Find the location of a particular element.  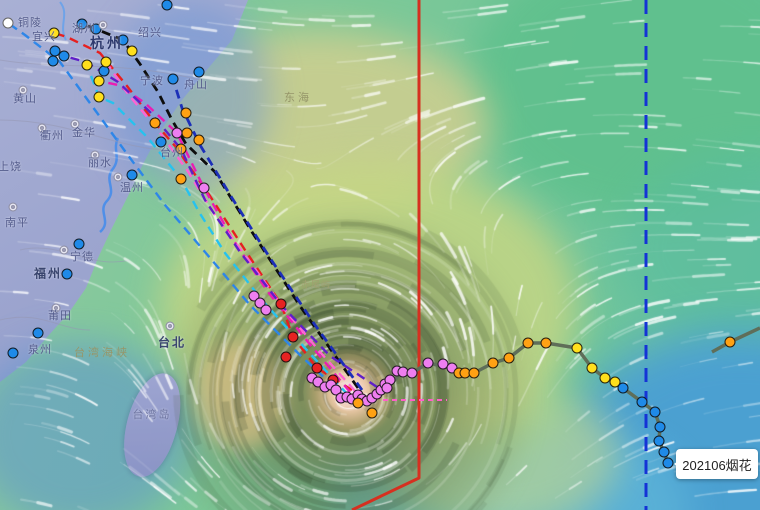

history-track-spur is located at coordinates (735, 340).